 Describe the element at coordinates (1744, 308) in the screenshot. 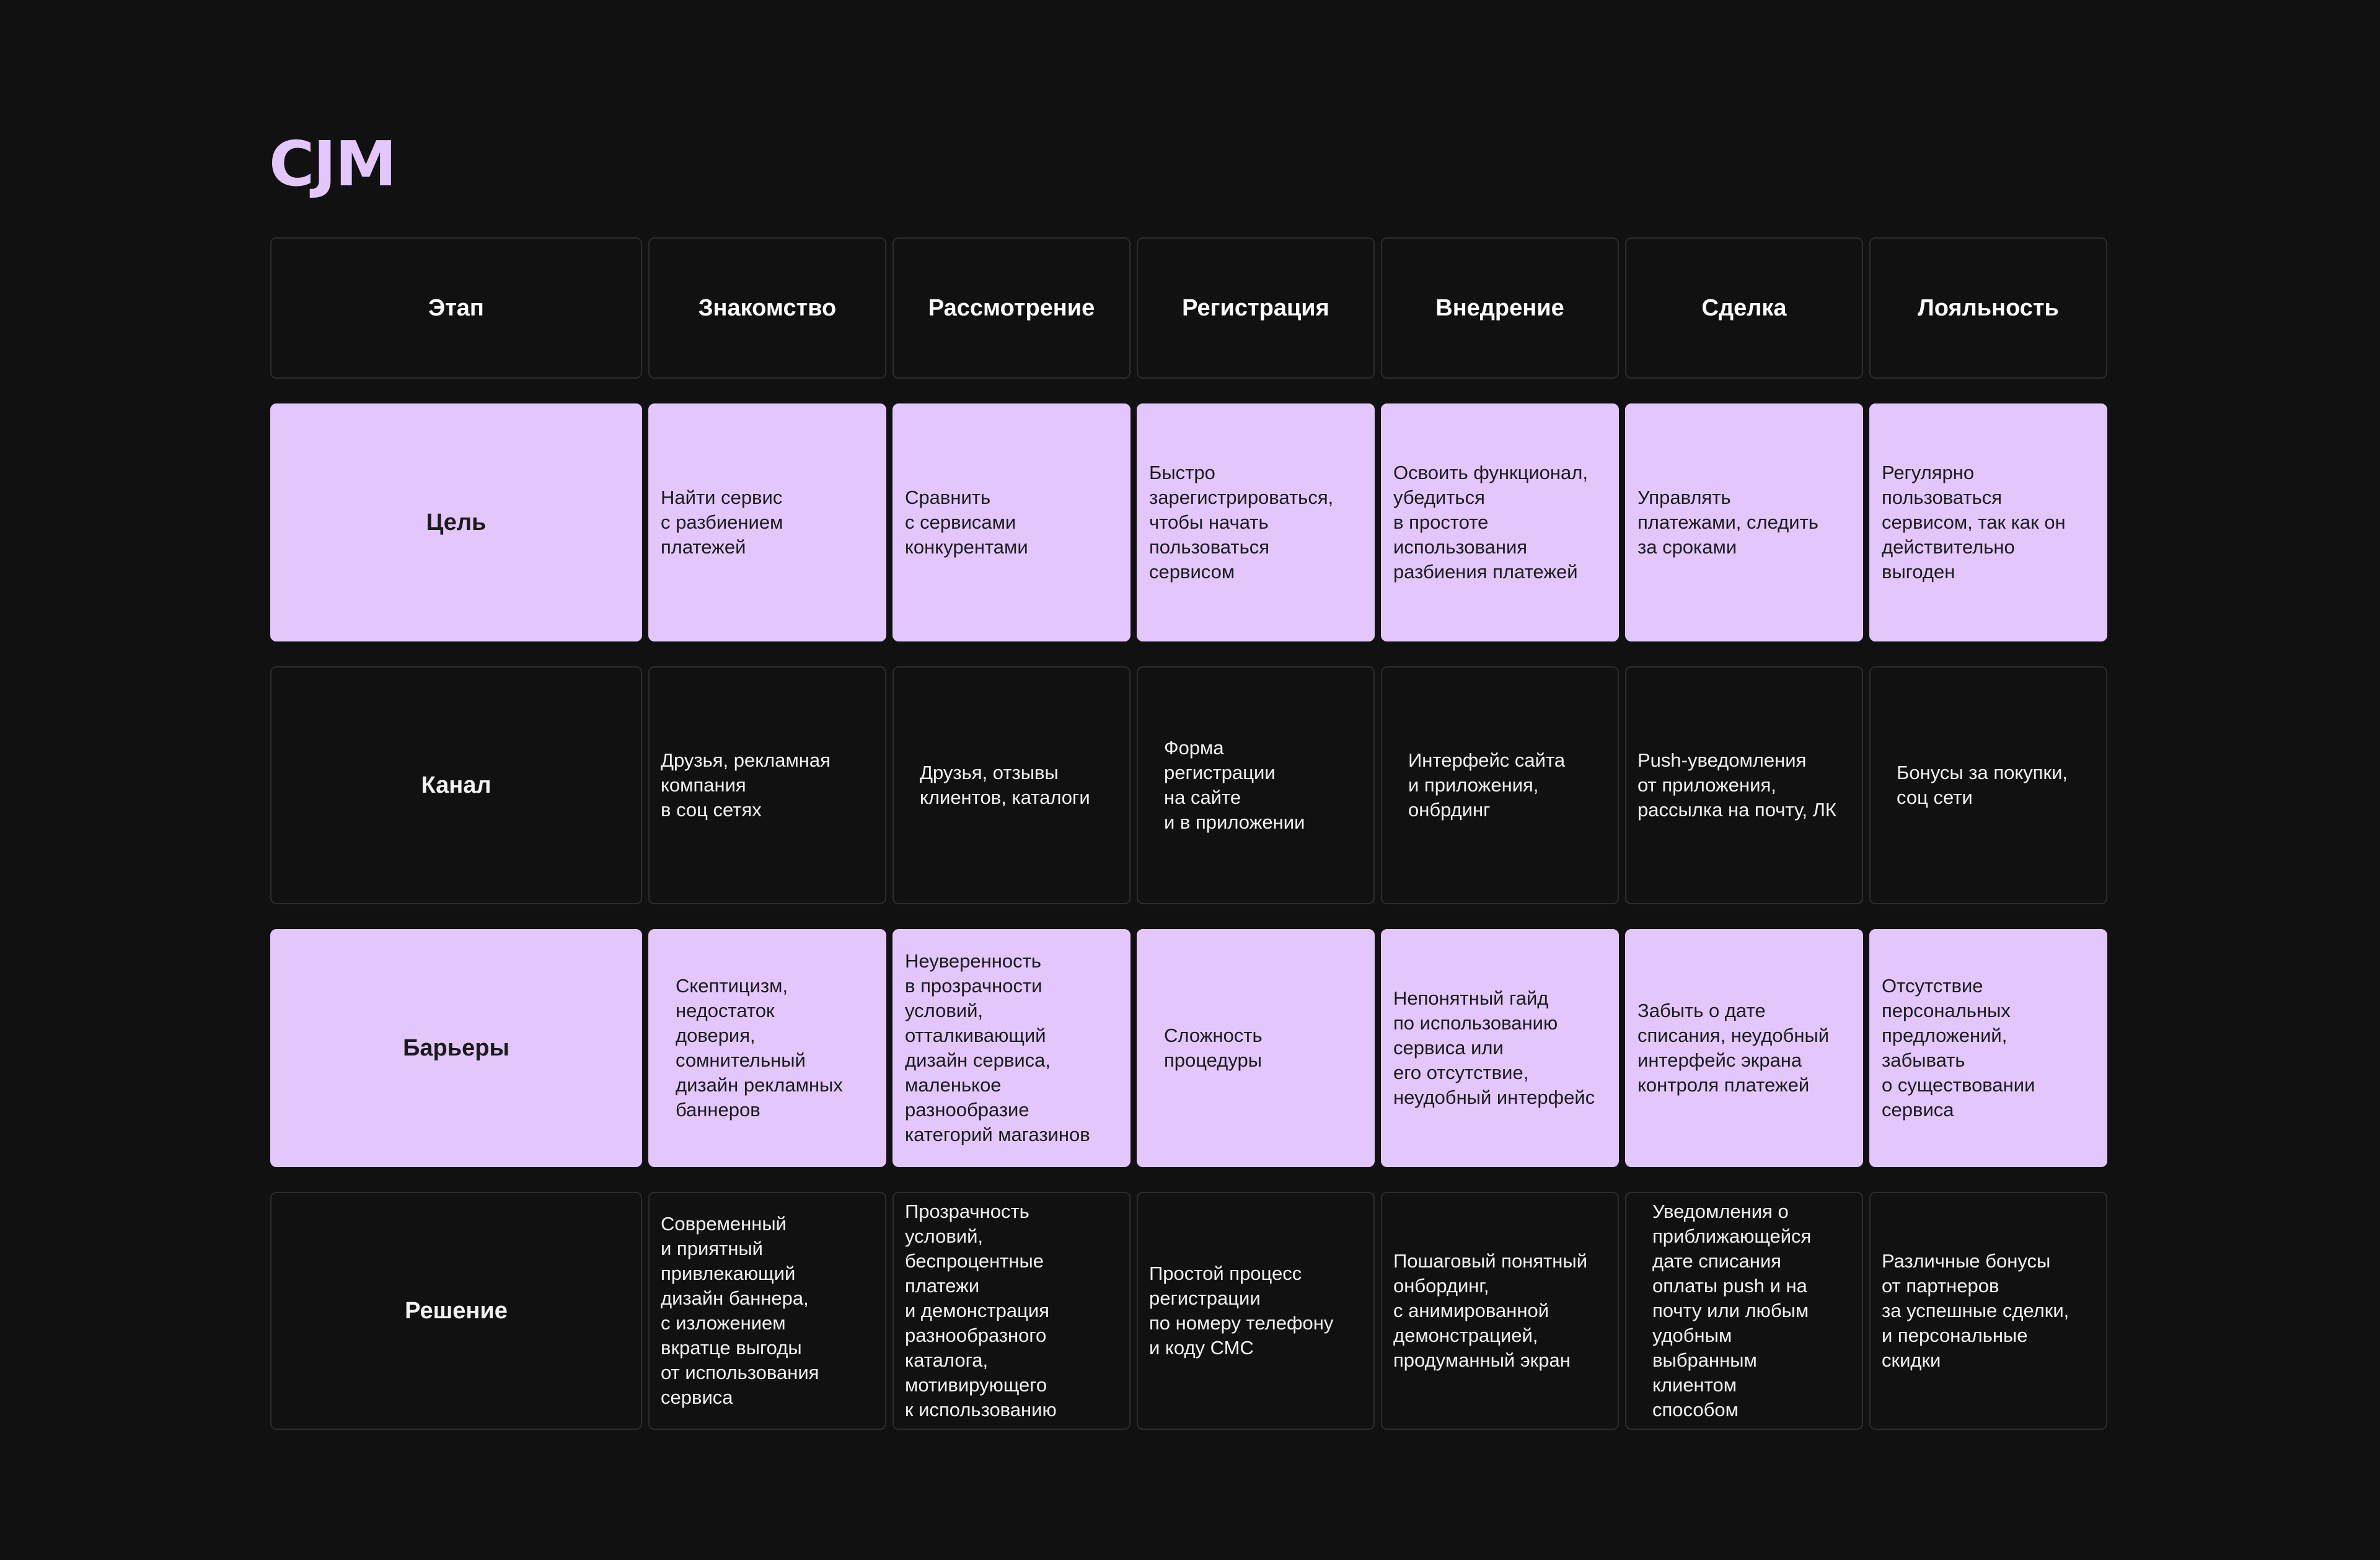

I see `header-stage-sdelka: Сделка` at that location.